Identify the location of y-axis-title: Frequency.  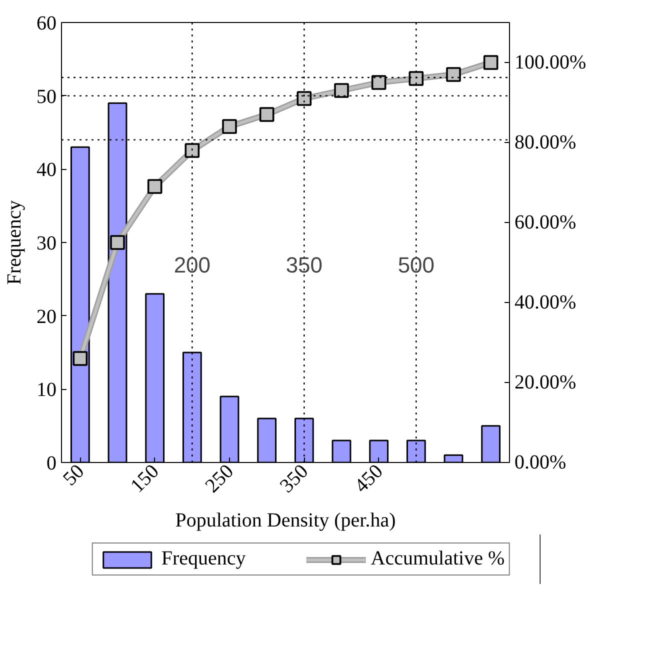
(15, 242).